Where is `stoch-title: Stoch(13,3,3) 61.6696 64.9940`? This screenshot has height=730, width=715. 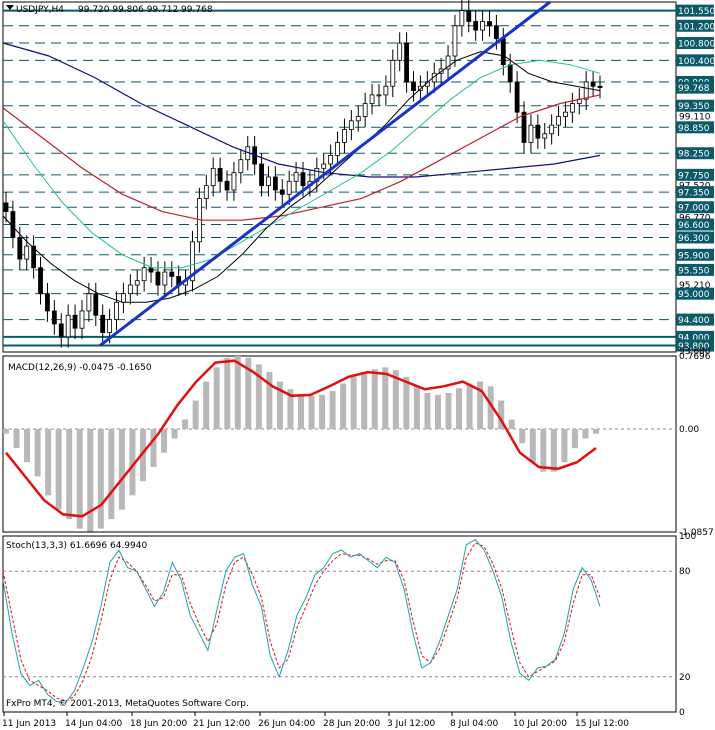
stoch-title: Stoch(13,3,3) 61.6696 64.9940 is located at coordinates (76, 546).